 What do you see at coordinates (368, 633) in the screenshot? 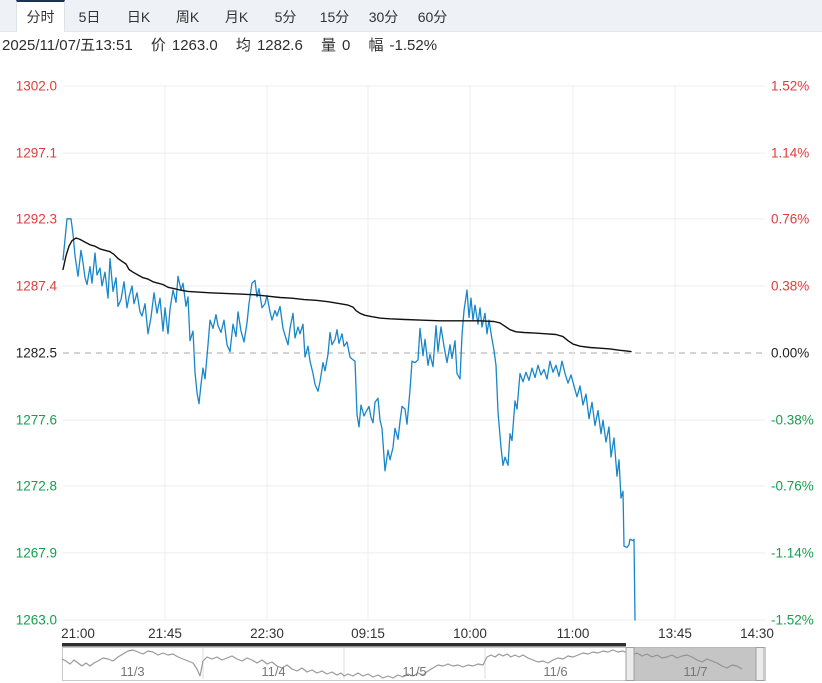
I see `time-tick-label: 09:15` at bounding box center [368, 633].